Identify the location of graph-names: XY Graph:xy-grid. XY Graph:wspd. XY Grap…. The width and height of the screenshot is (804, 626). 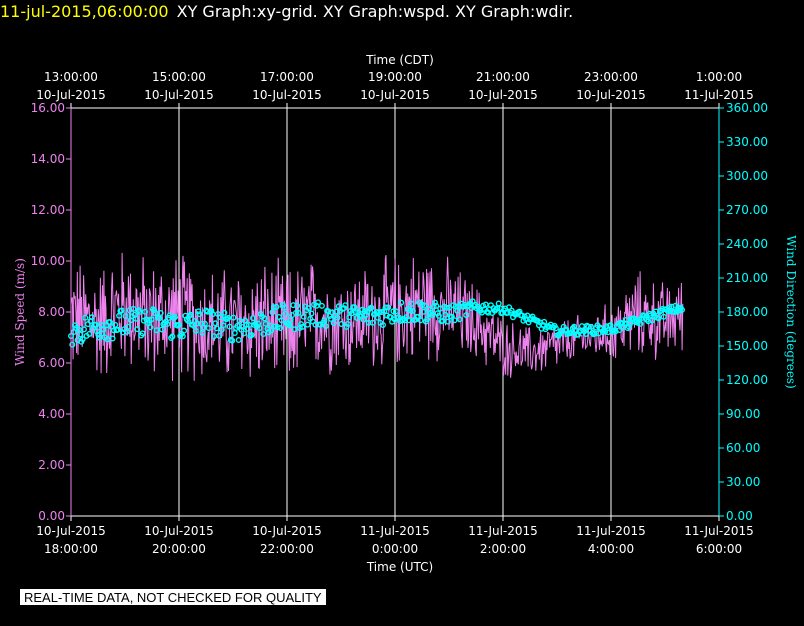
(375, 11).